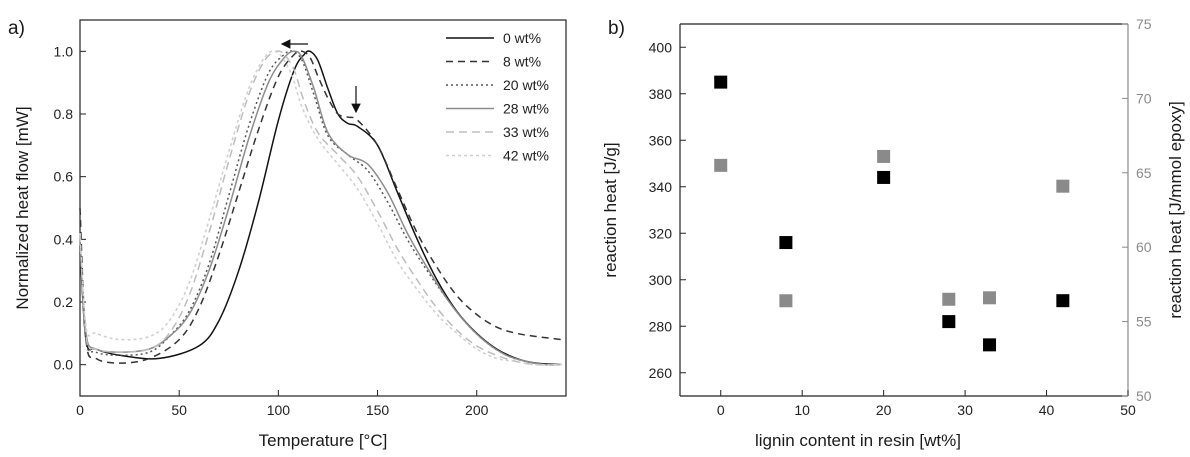  Describe the element at coordinates (661, 326) in the screenshot. I see `panel-b-y-tick-label: 280` at that location.